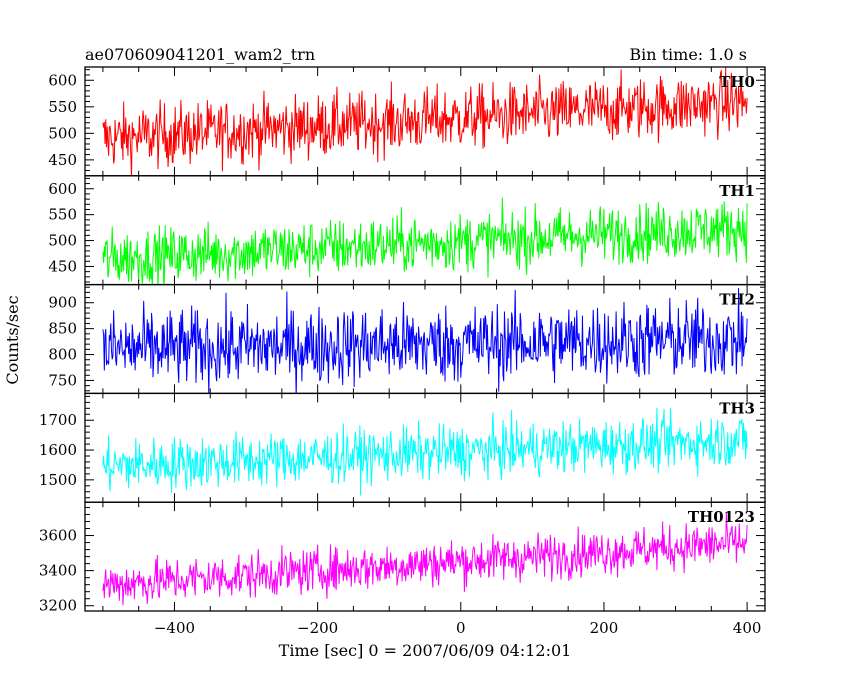  What do you see at coordinates (58, 450) in the screenshot?
I see `y-tick-label: 1600` at bounding box center [58, 450].